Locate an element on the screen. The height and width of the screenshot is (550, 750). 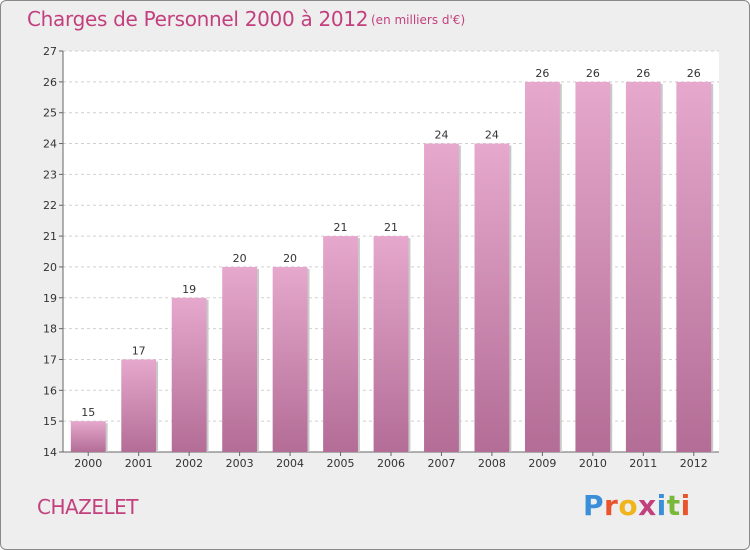
data-label-2002: 19 is located at coordinates (189, 289).